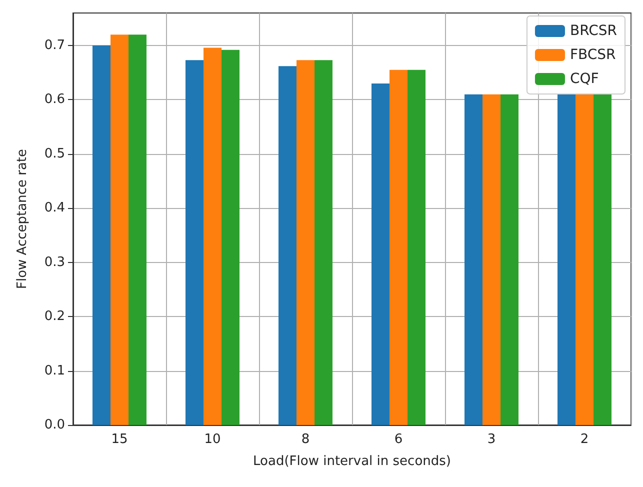  What do you see at coordinates (54, 316) in the screenshot?
I see `y-tick-label: 0.2` at bounding box center [54, 316].